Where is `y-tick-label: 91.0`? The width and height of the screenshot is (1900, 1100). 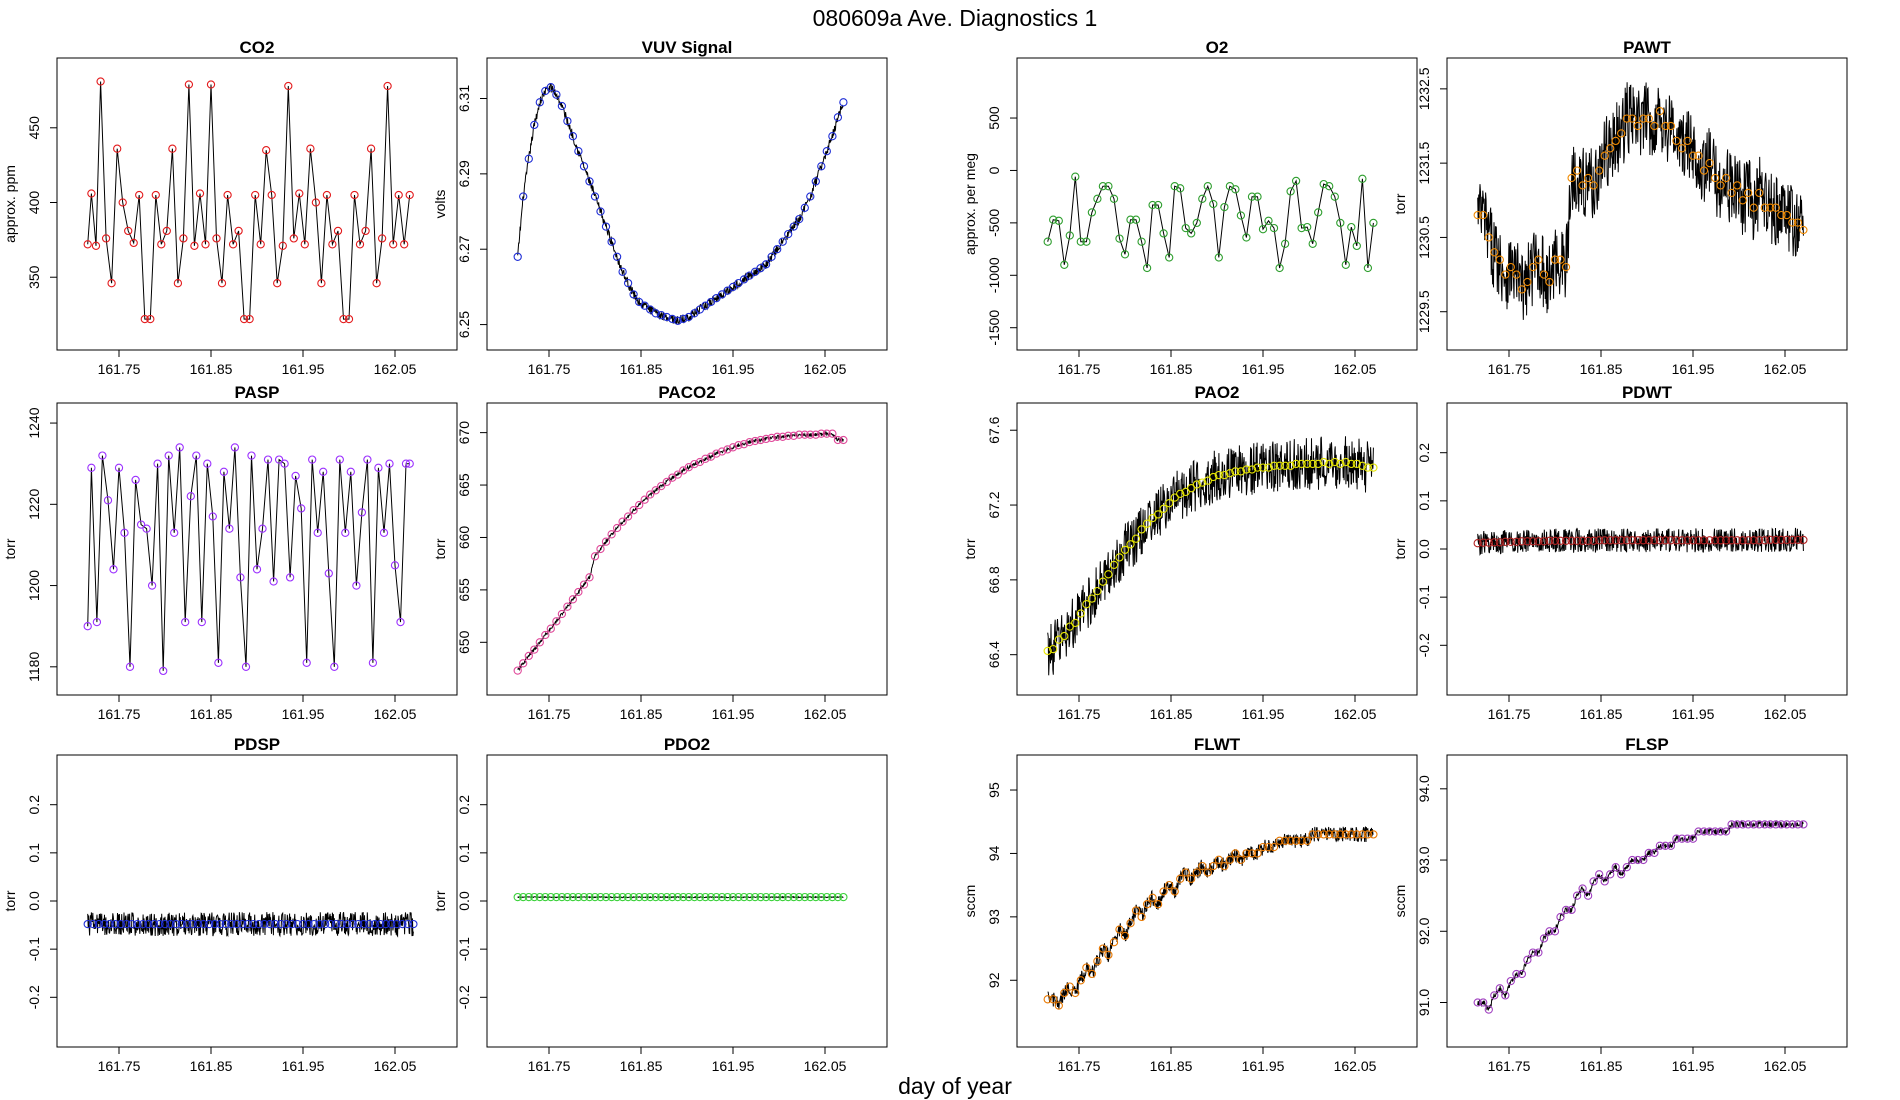 y-tick-label: 91.0 is located at coordinates (1424, 1002).